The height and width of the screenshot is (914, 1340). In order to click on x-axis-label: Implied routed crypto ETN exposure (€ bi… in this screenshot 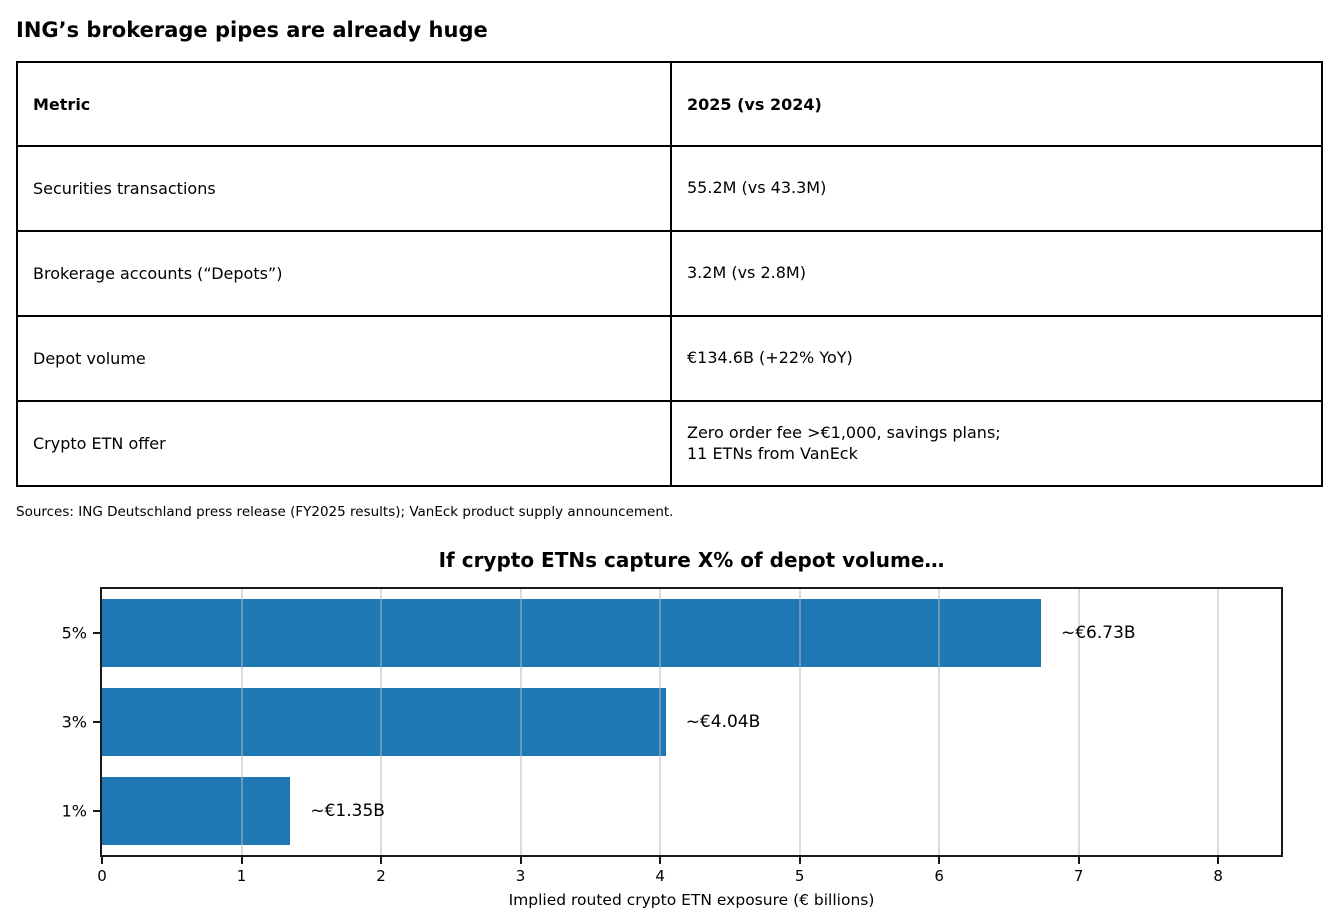, I will do `click(691, 900)`.